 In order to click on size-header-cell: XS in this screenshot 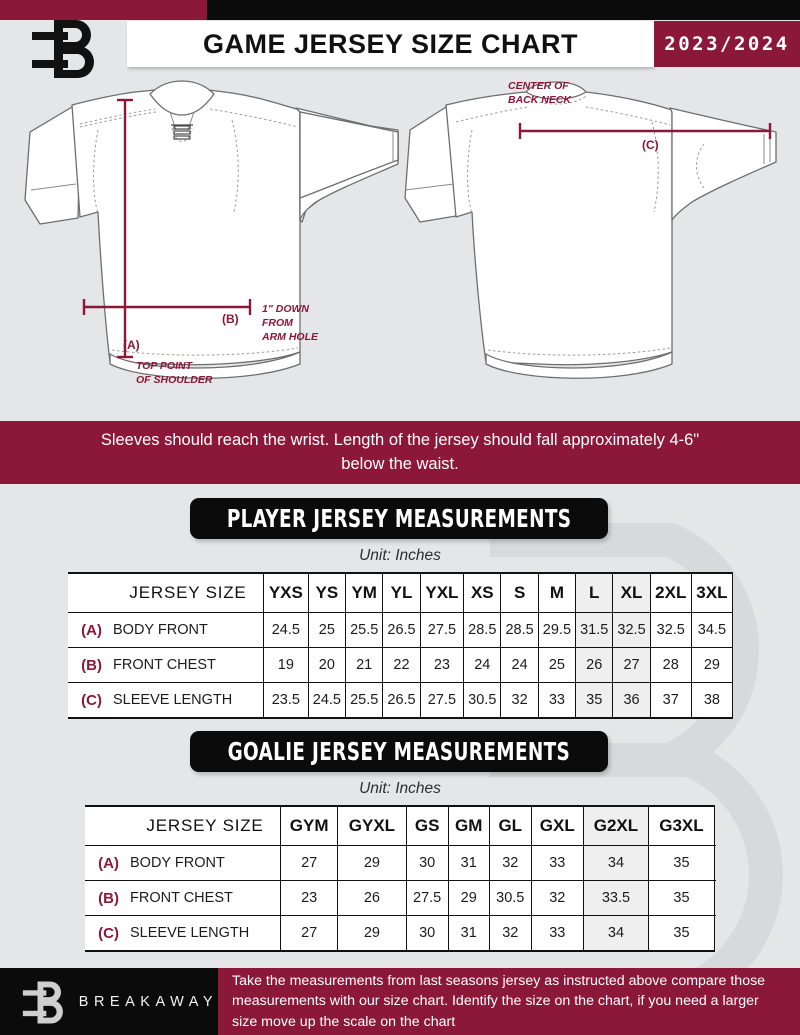, I will do `click(482, 593)`.